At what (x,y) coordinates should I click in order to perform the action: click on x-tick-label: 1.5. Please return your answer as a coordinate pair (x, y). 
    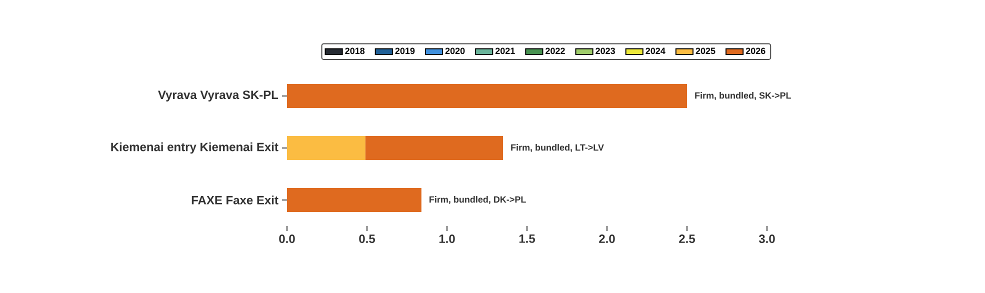
    Looking at the image, I should click on (527, 238).